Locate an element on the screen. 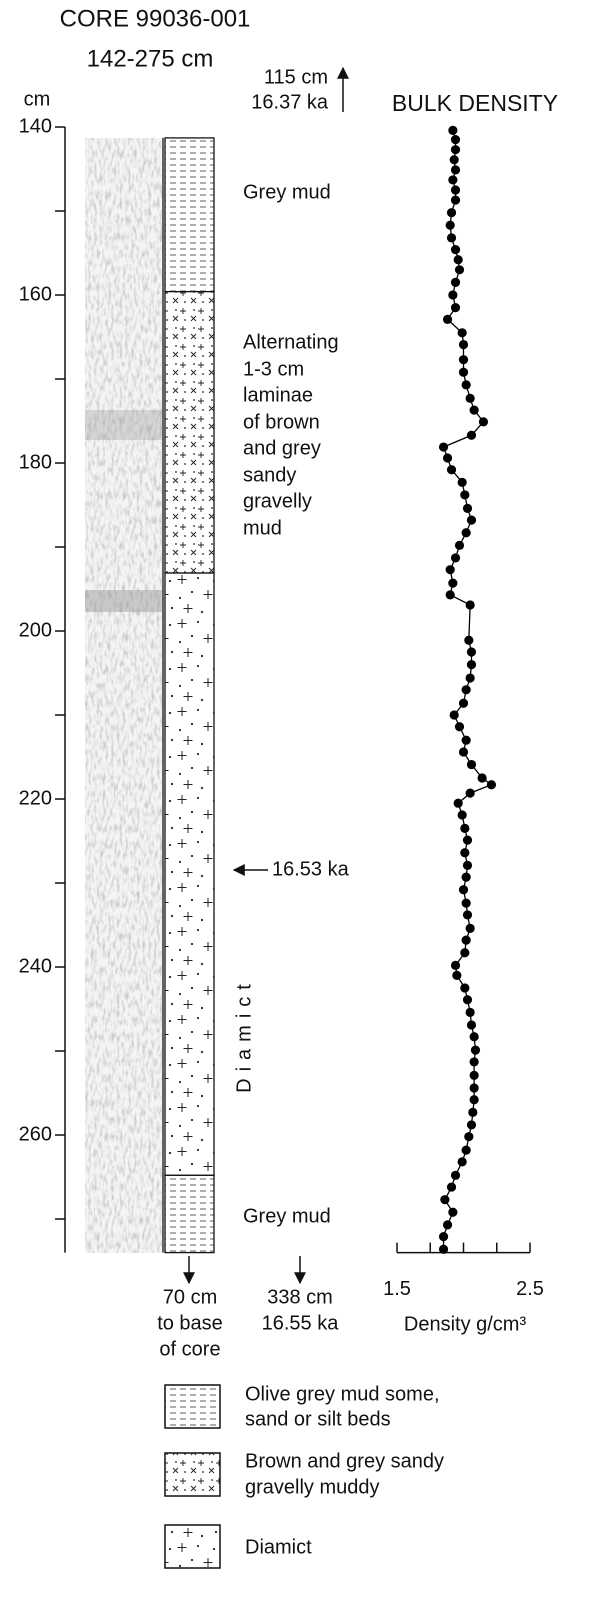 Image resolution: width=596 pixels, height=1614 pixels. core-photo-band is located at coordinates (123, 425).